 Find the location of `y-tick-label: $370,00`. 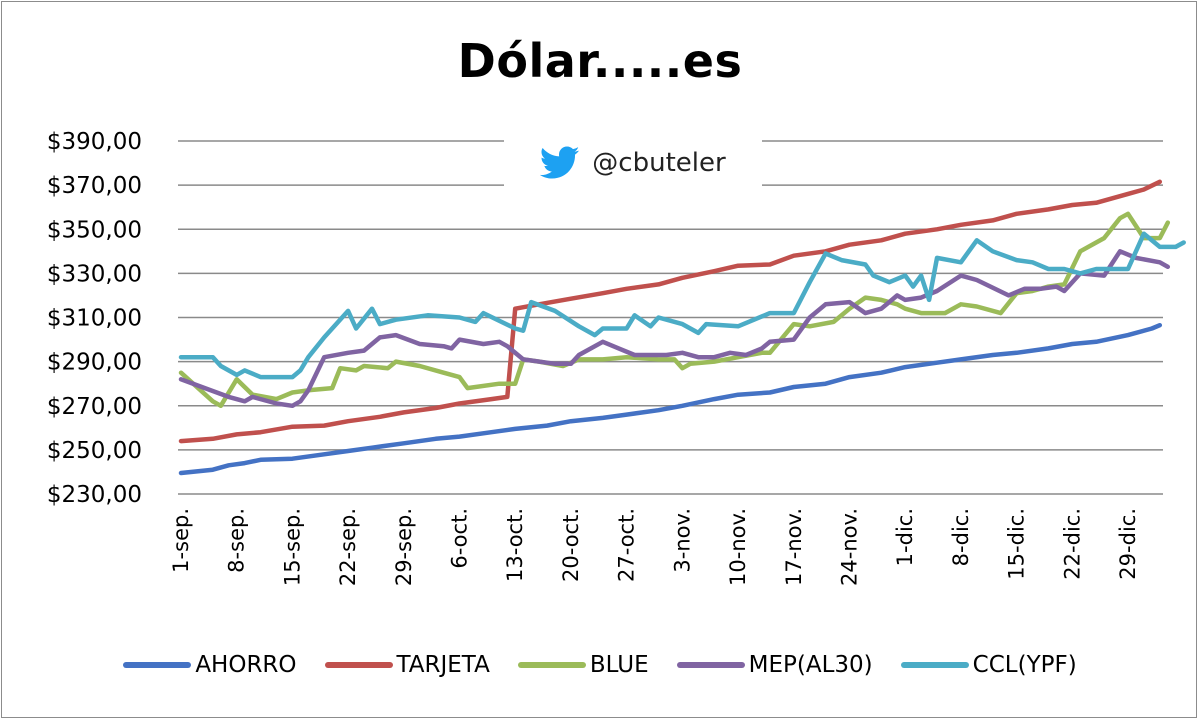

y-tick-label: $370,00 is located at coordinates (94, 186).